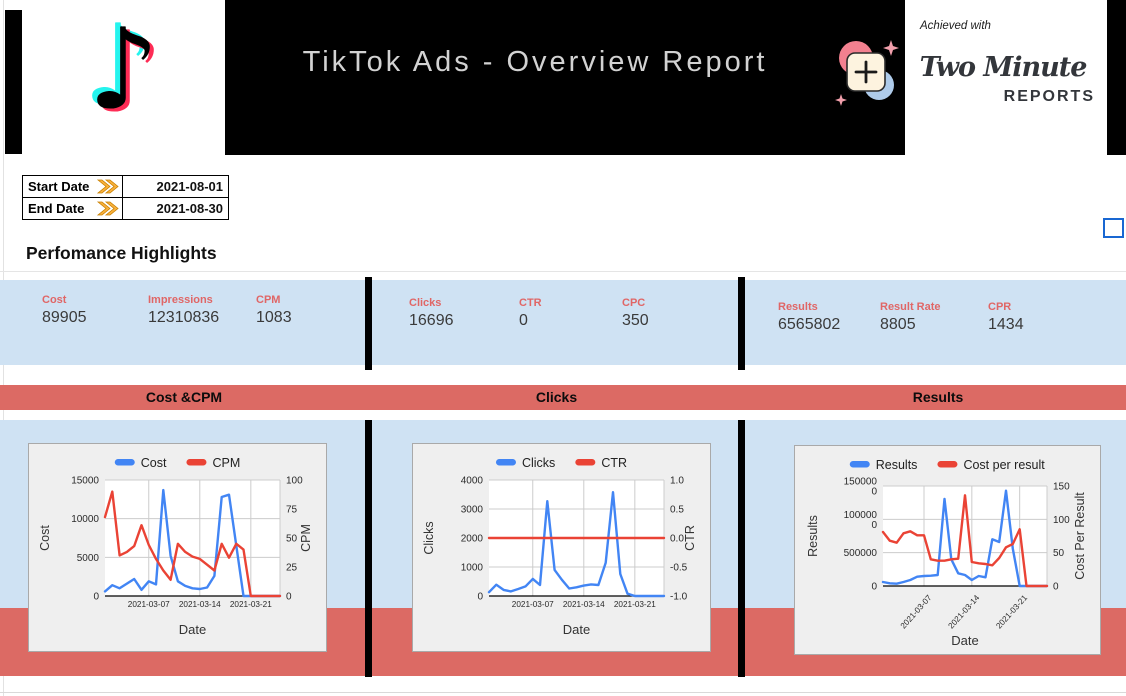 The image size is (1126, 696). Describe the element at coordinates (955, 26) in the screenshot. I see `achieved-with-text: Achieved with` at that location.